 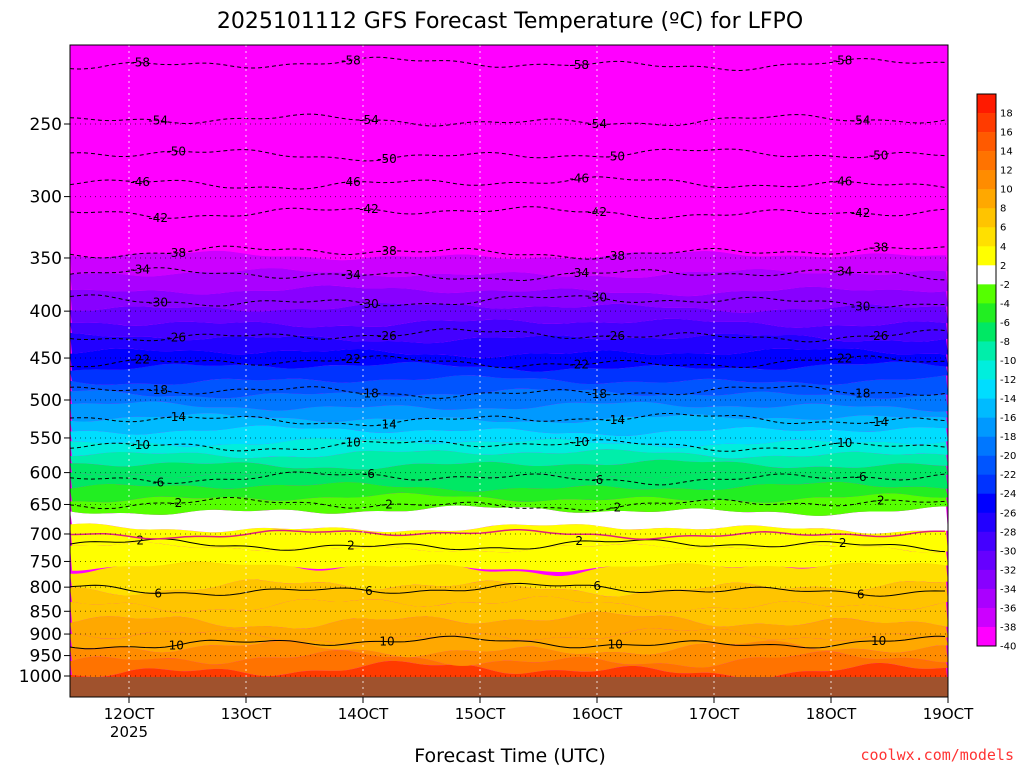 What do you see at coordinates (46, 612) in the screenshot?
I see `y-tick-label: 850` at bounding box center [46, 612].